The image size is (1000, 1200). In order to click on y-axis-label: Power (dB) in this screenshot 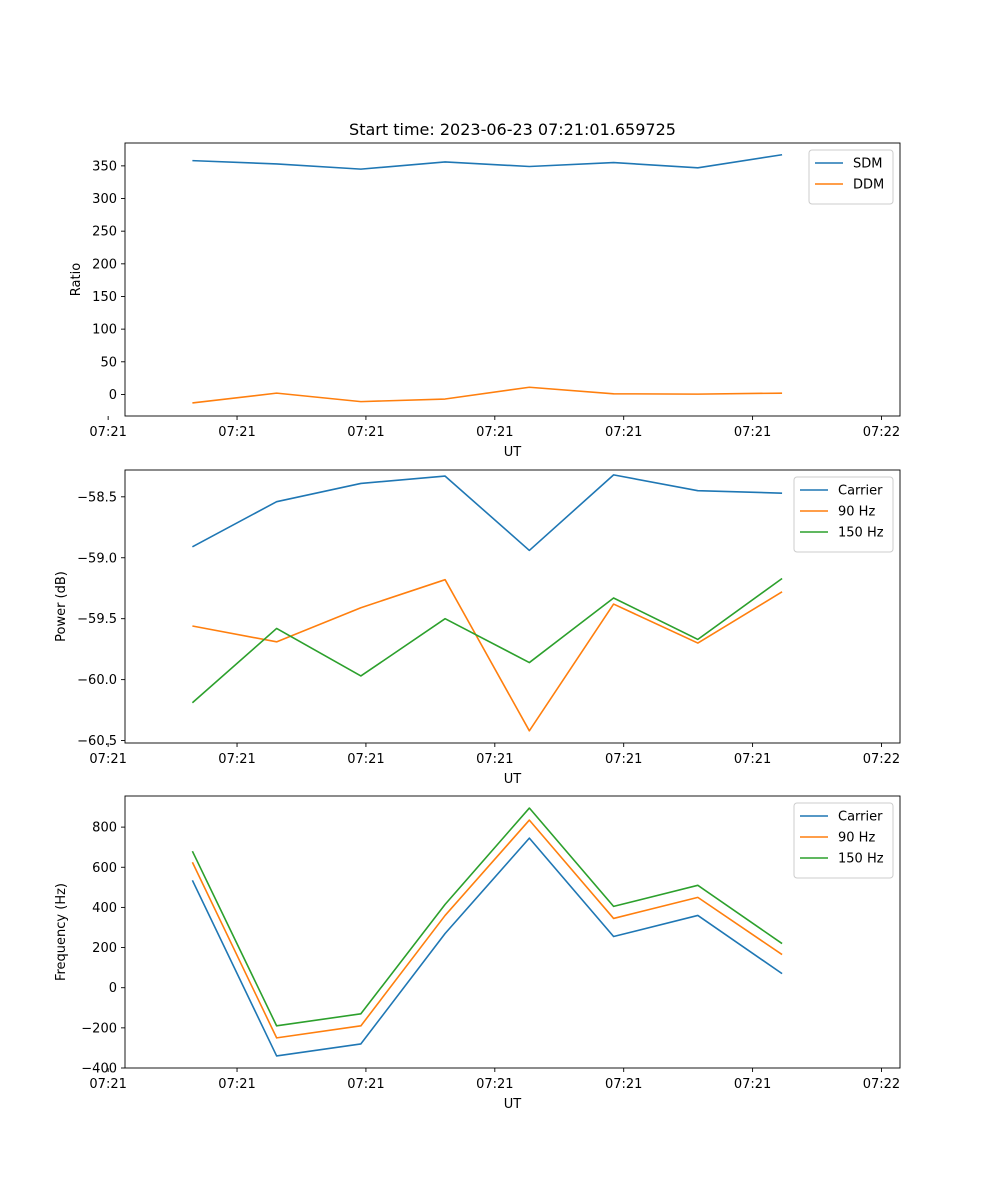, I will do `click(61, 606)`.